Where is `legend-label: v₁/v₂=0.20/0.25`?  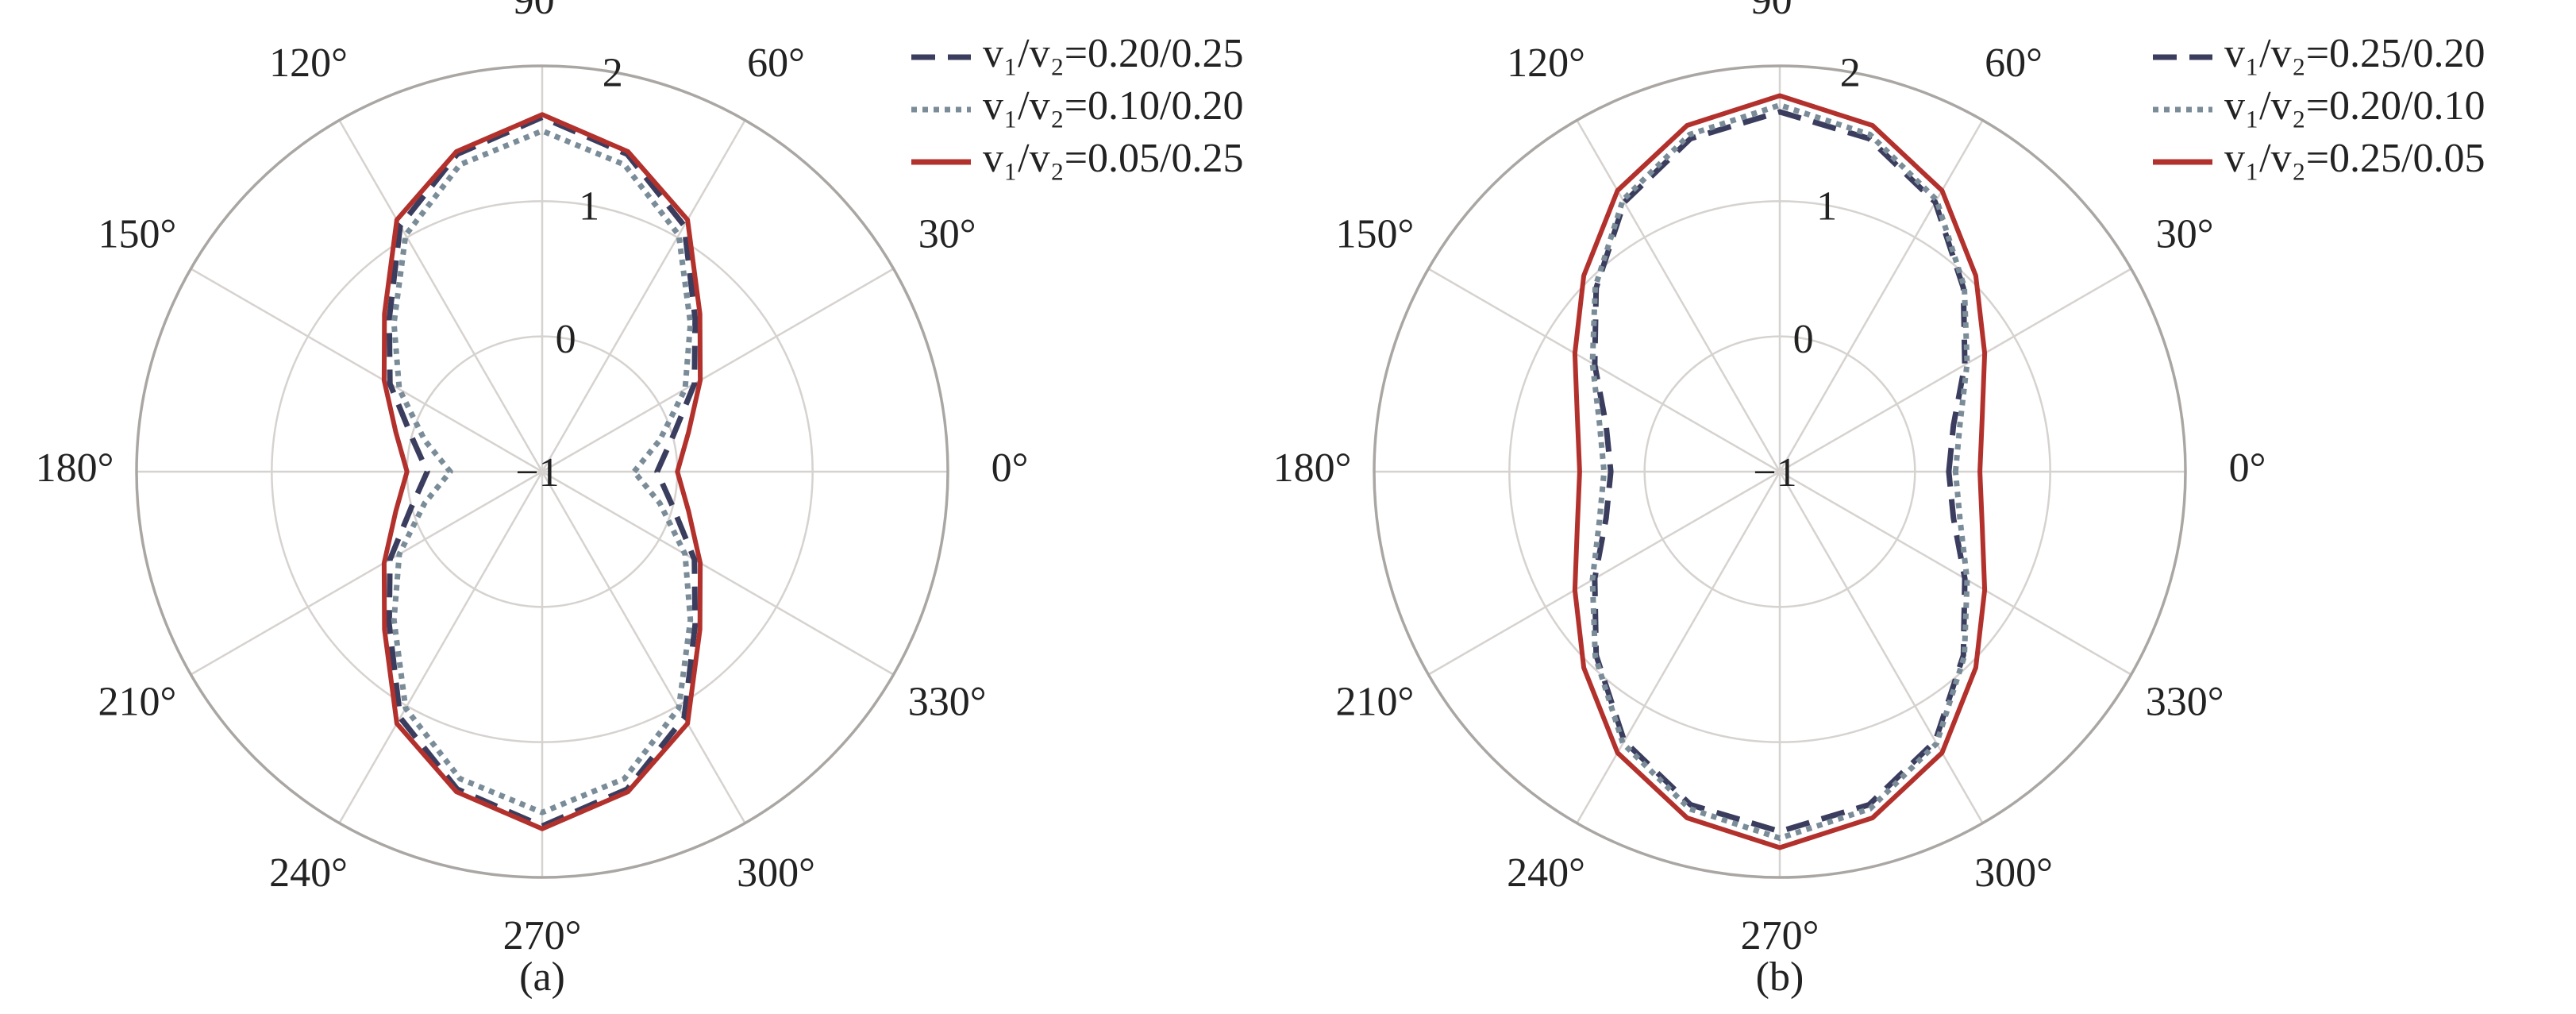 legend-label: v₁/v₂=0.20/0.25 is located at coordinates (1113, 53).